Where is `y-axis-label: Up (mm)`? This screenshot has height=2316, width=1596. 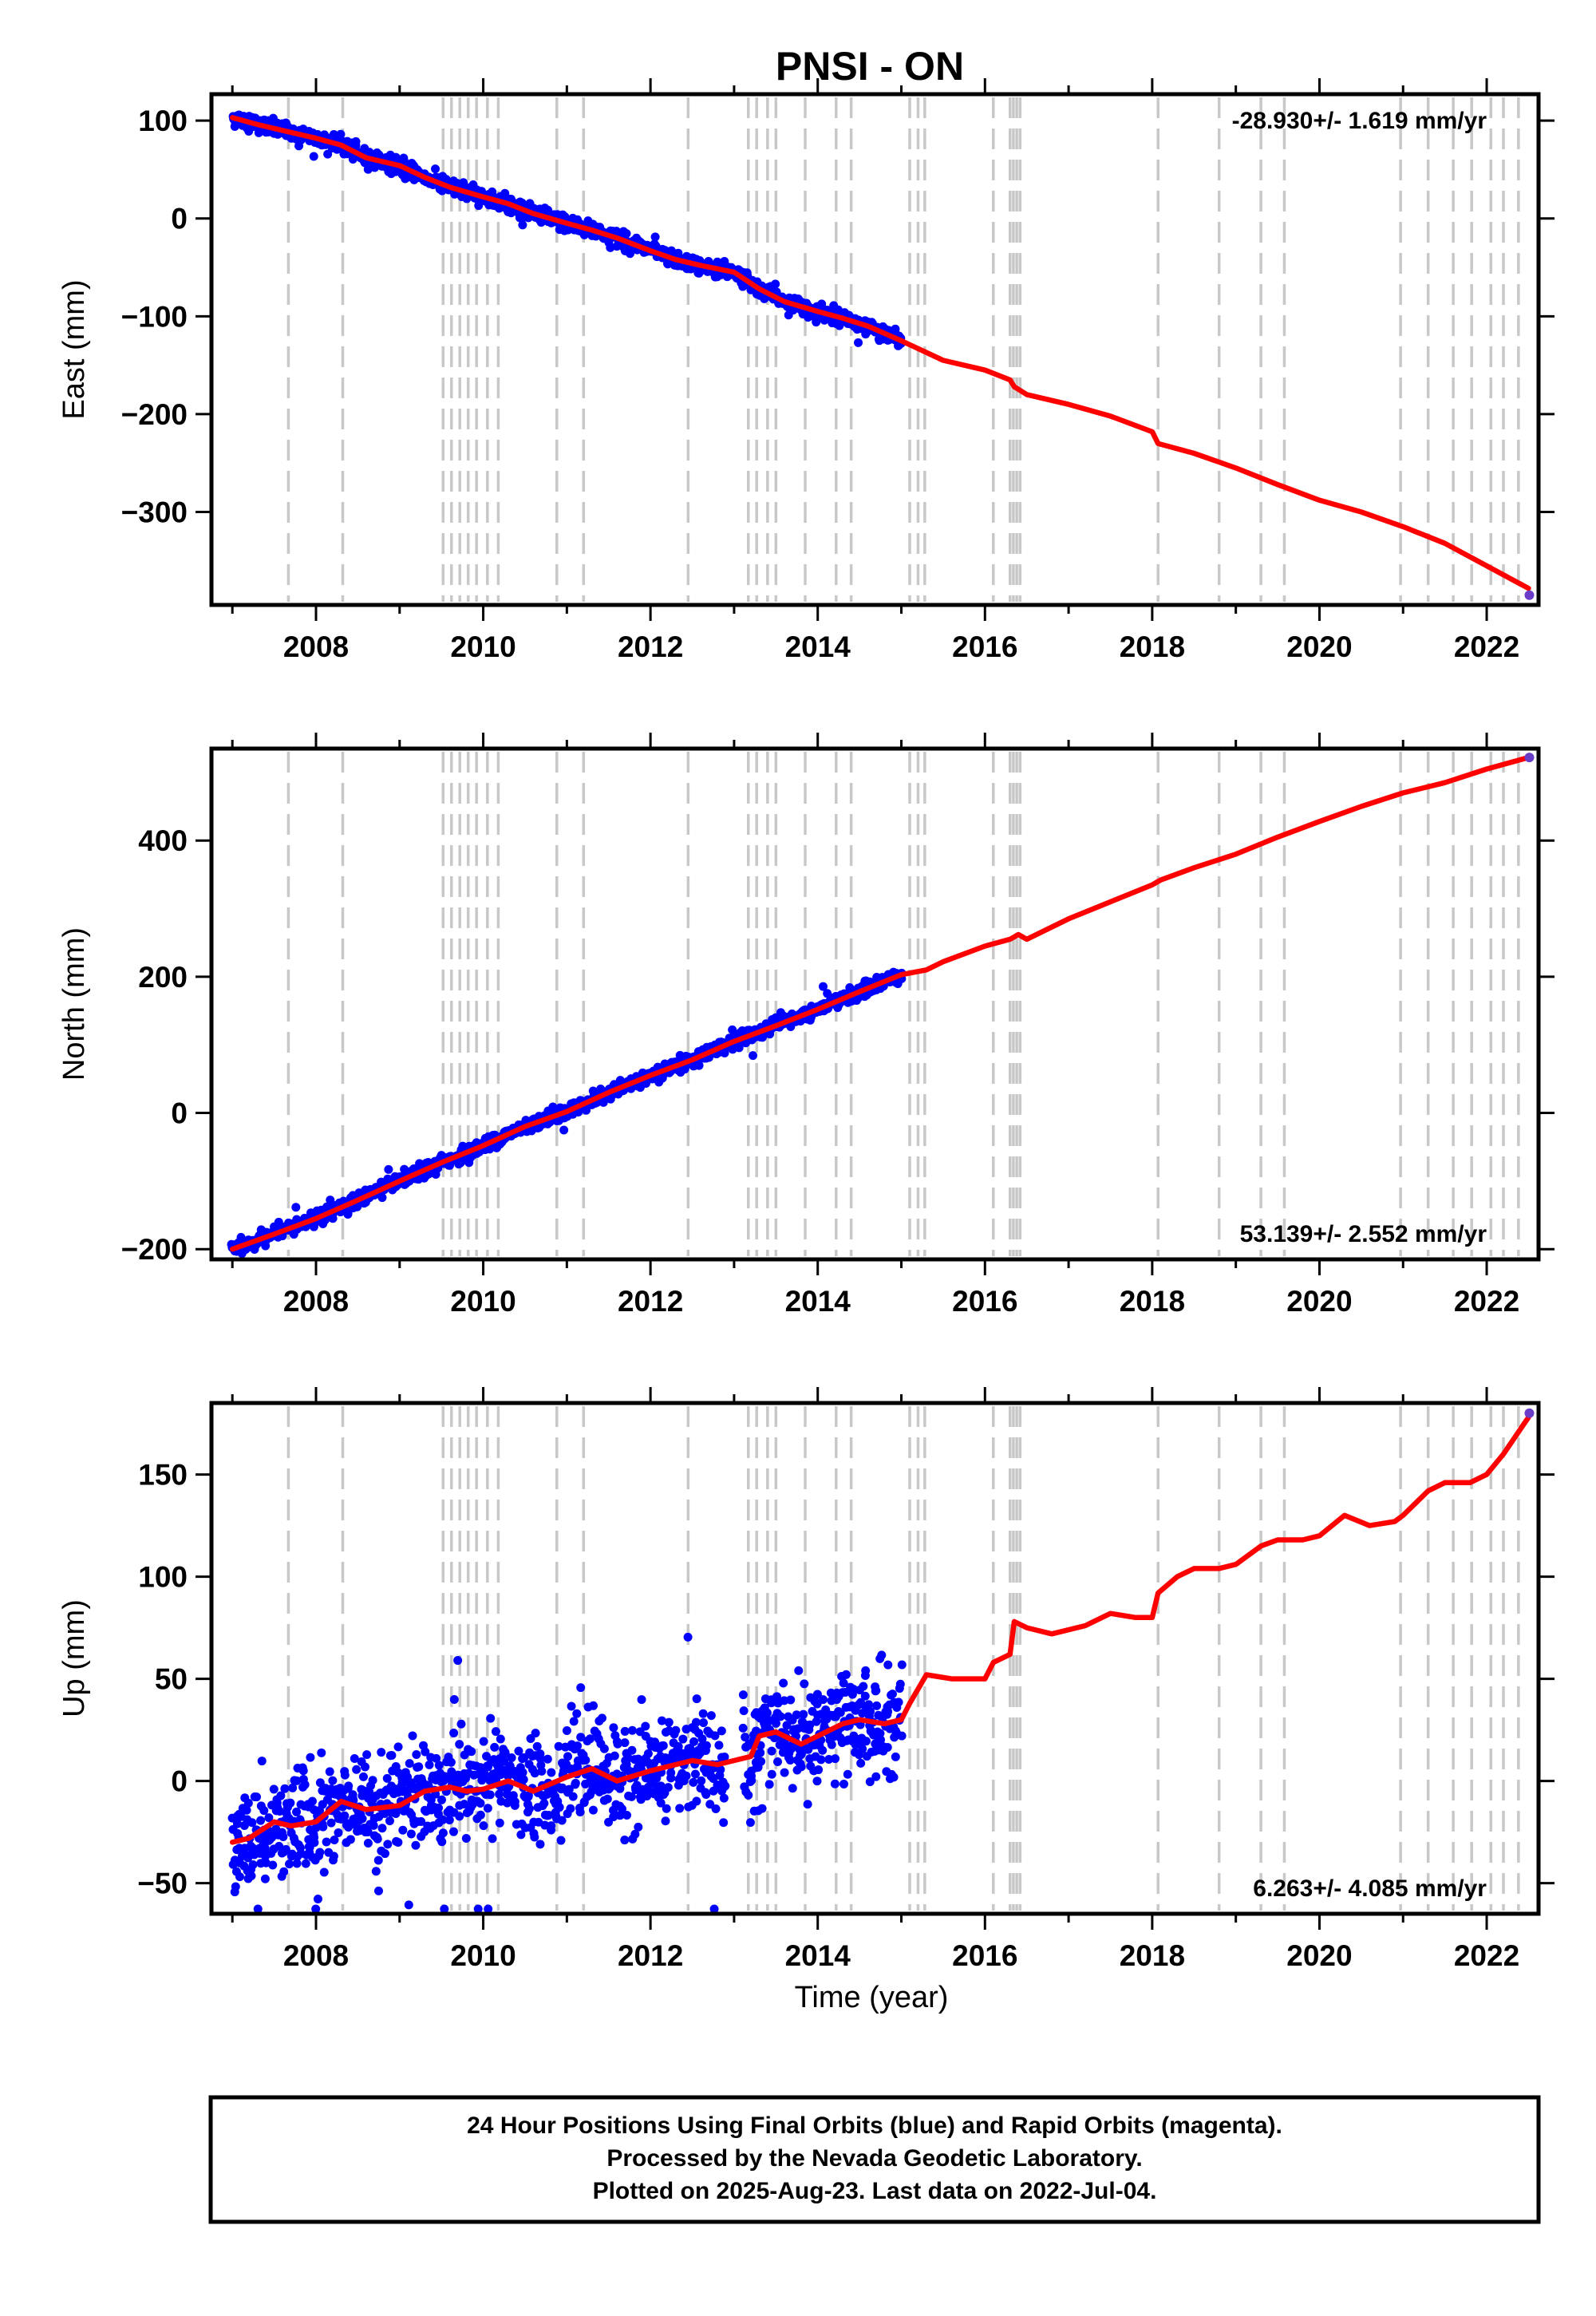 y-axis-label: Up (mm) is located at coordinates (74, 1658).